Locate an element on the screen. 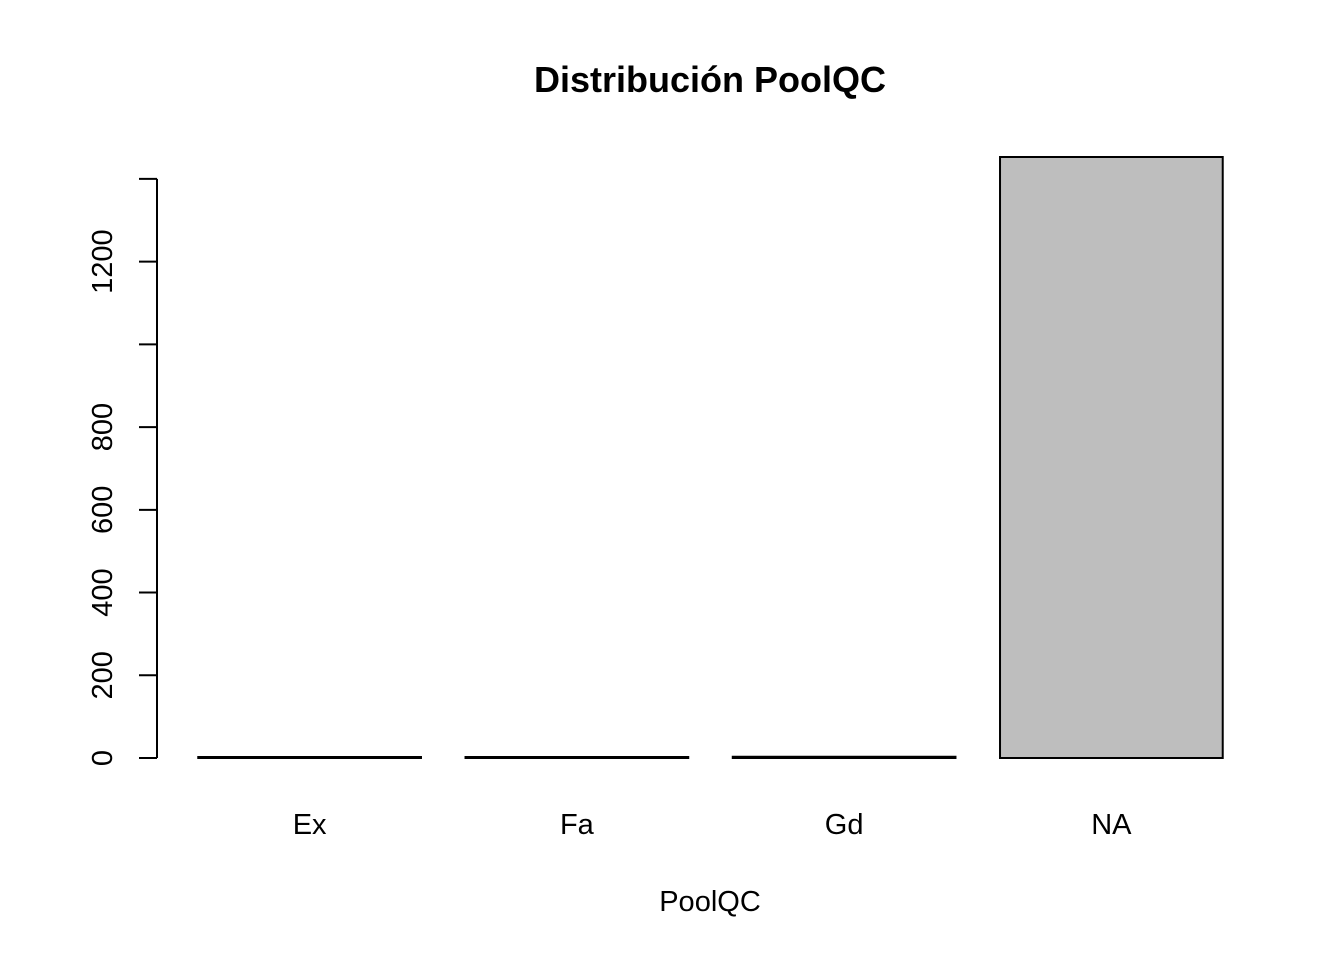 The width and height of the screenshot is (1344, 965). chart-title: Distribución PoolQC is located at coordinates (710, 79).